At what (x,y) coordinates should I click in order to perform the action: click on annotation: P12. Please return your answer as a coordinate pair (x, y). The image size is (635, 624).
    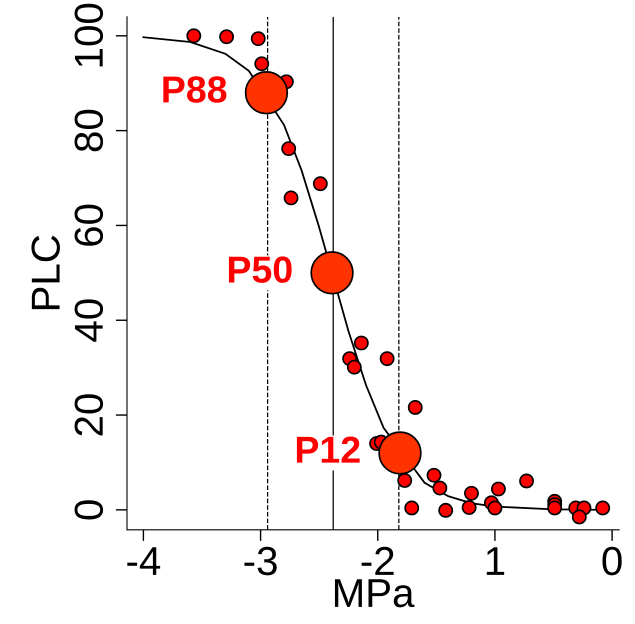
    Looking at the image, I should click on (328, 449).